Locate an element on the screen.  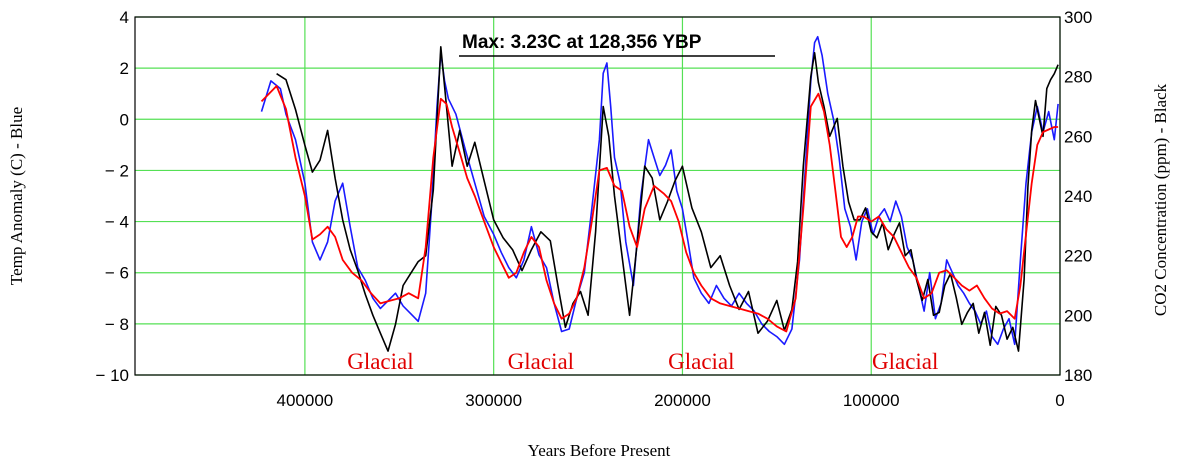
glacial-labels: Glacial Glacial Glacial Glacial is located at coordinates (642, 361).